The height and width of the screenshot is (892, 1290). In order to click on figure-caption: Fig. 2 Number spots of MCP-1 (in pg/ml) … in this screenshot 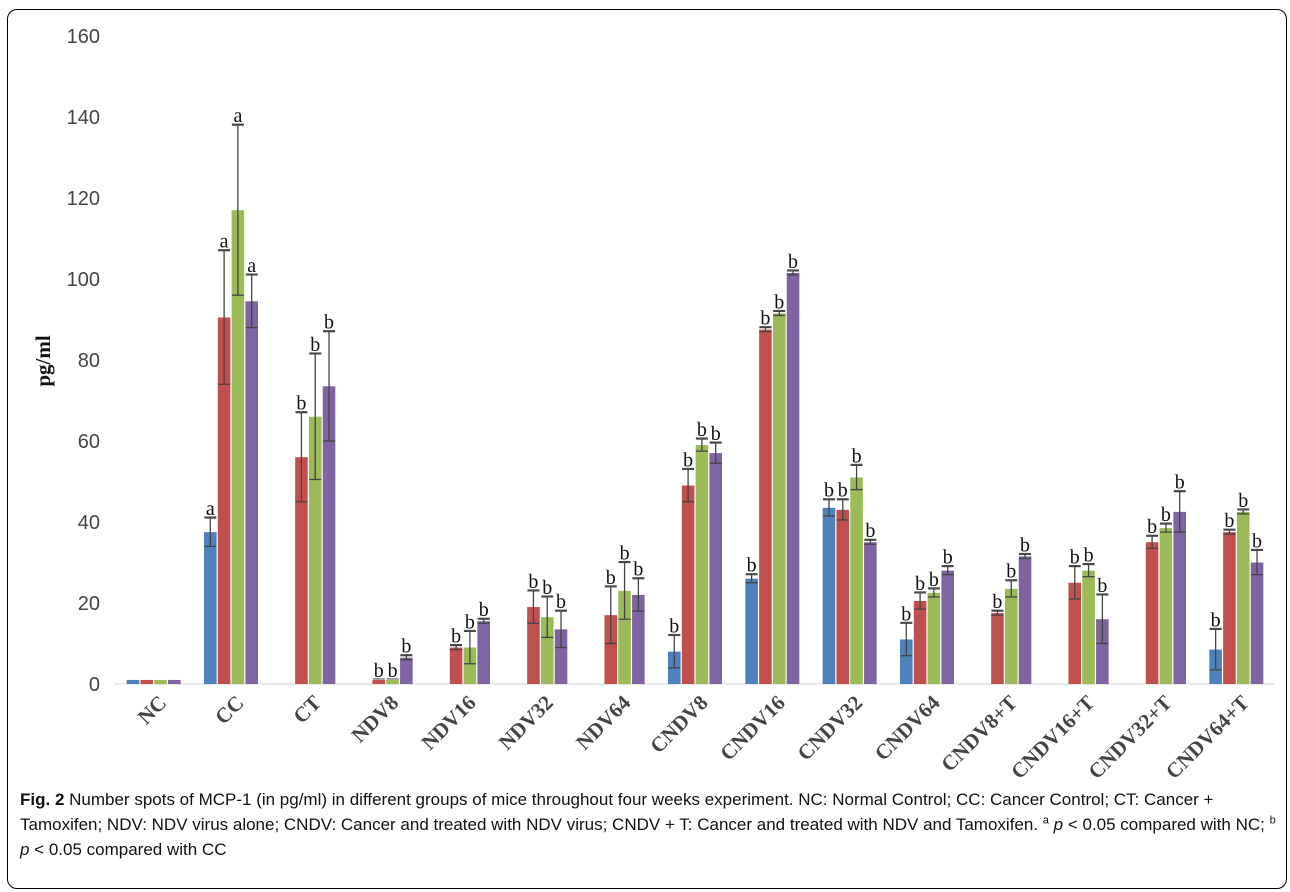, I will do `click(650, 824)`.